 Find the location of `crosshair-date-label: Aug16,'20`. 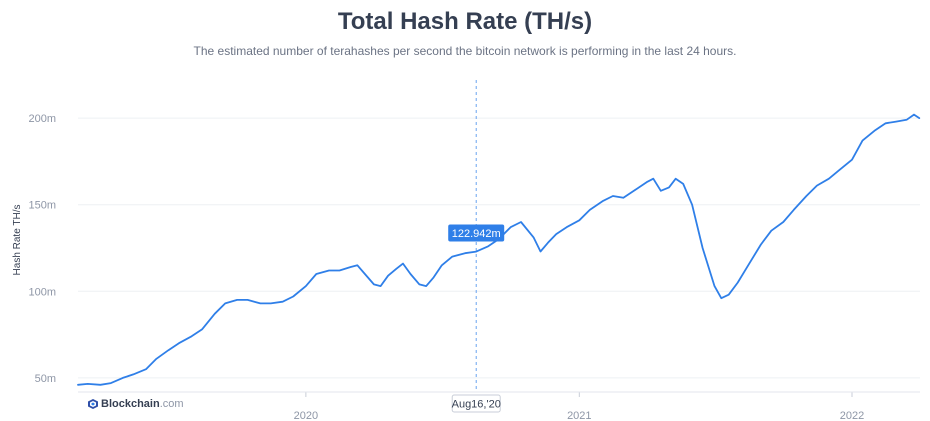

crosshair-date-label: Aug16,'20 is located at coordinates (476, 403).